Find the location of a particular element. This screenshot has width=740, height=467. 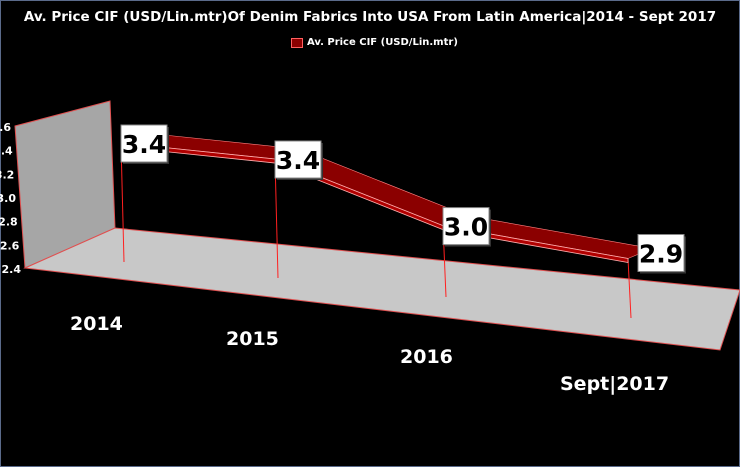

y-tick-label: 3.2 is located at coordinates (7, 174).